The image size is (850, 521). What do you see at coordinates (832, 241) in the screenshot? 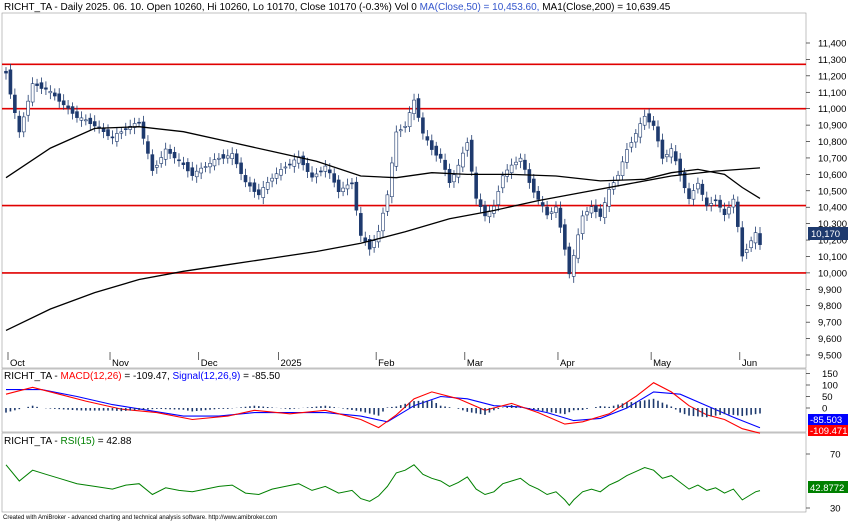
I see `y-tick-label: 10,200` at bounding box center [832, 241].